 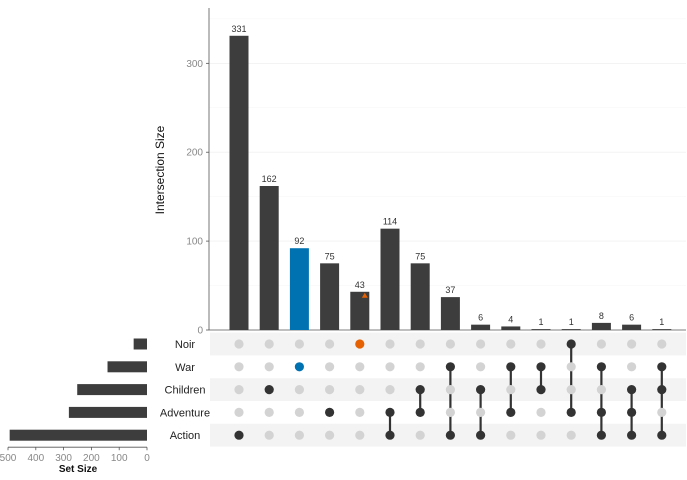 I want to click on membership-dot-0-children, so click(x=239, y=390).